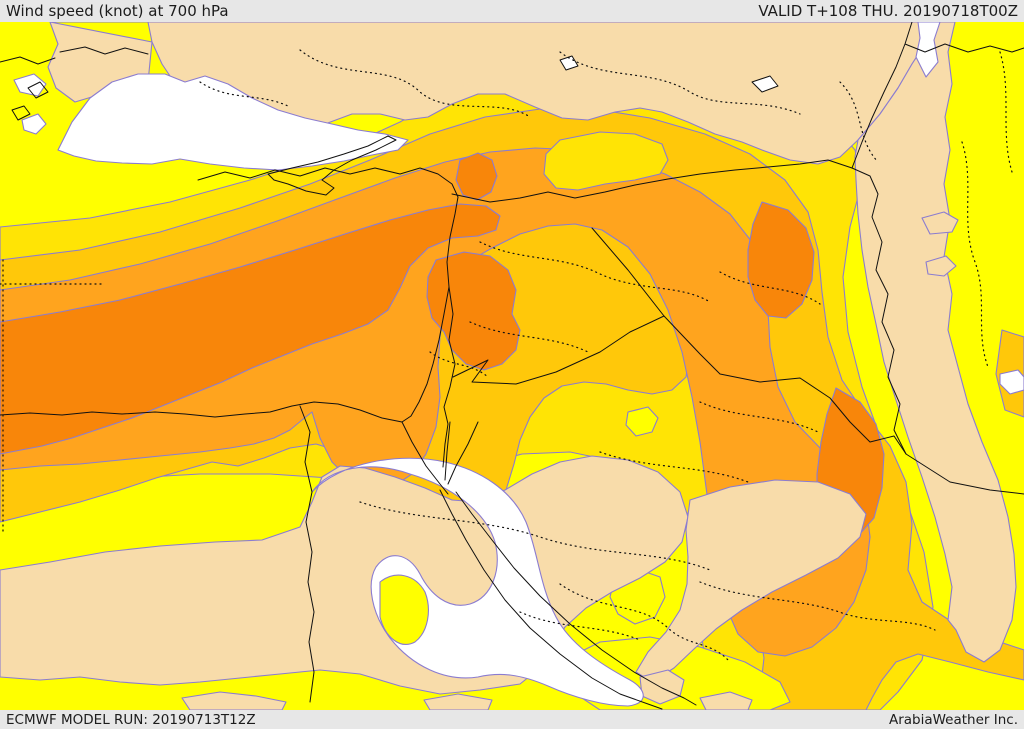 The image size is (1024, 729). What do you see at coordinates (332, 165) in the screenshot?
I see `island-cyprus` at bounding box center [332, 165].